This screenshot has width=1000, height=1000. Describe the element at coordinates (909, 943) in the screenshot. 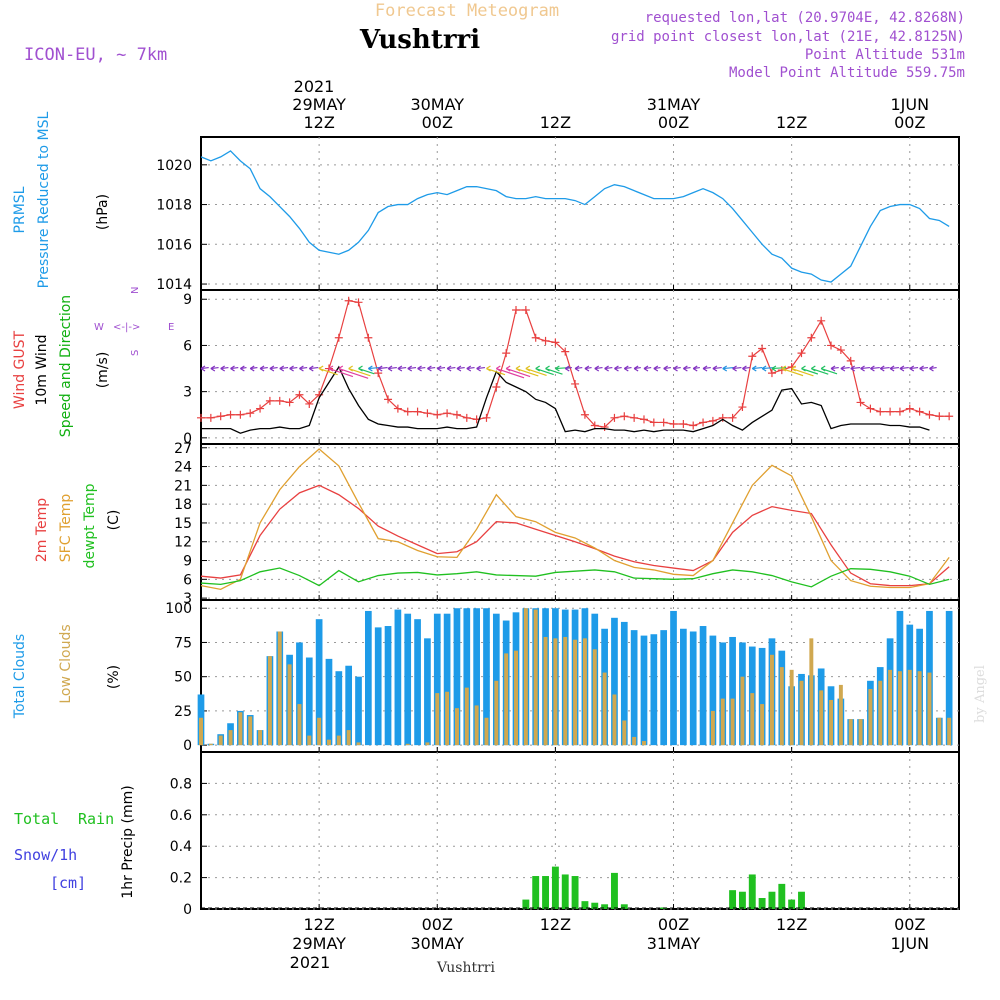

I see `bottom-date-label: 1JUN` at that location.